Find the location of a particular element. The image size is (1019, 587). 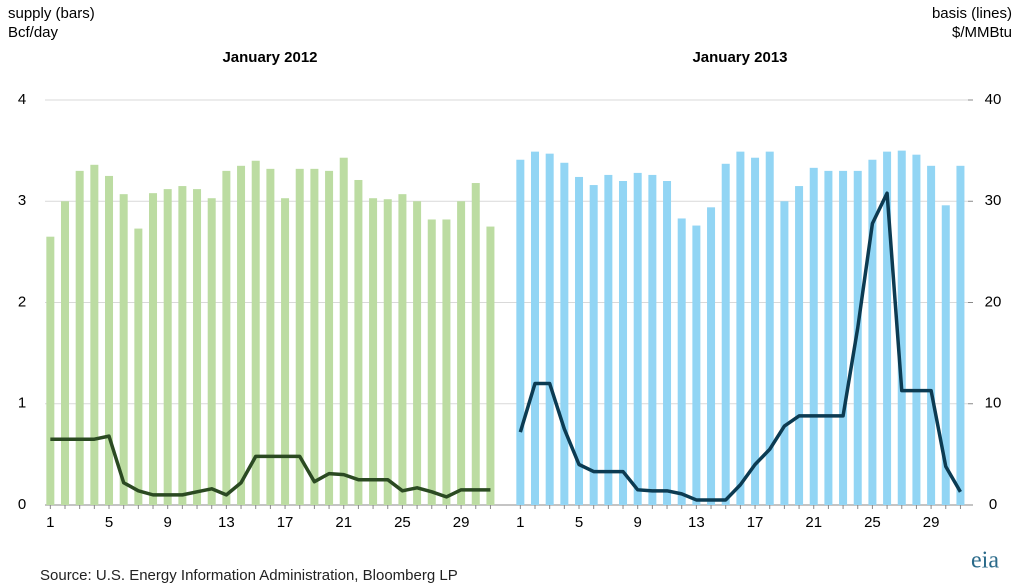

y-tick-label: 1 is located at coordinates (22, 403).